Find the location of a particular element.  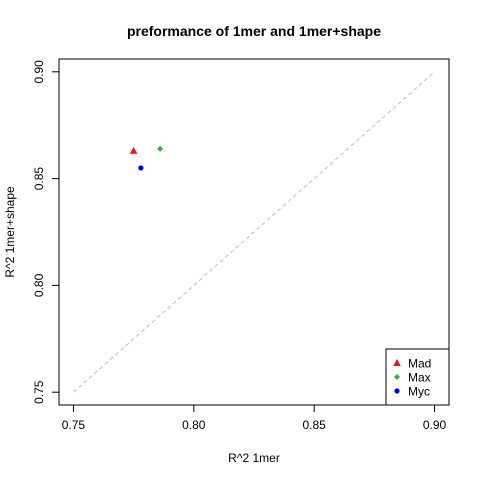

y-axis: 0.75 0.80 0.85 0.90 is located at coordinates (46, 232).